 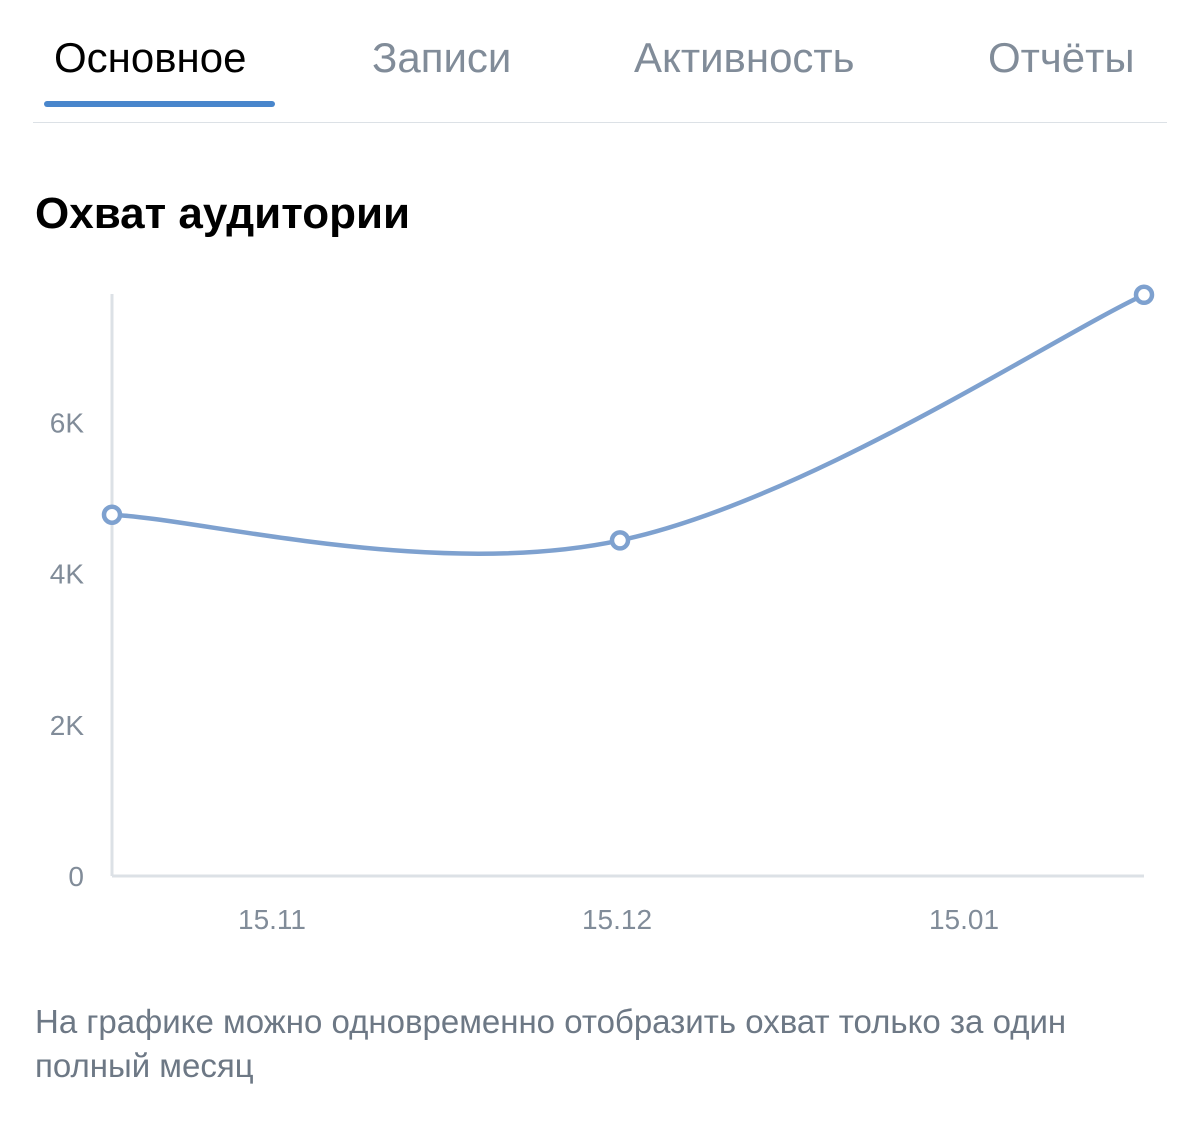 I want to click on x-tick-label: 15.12, so click(x=617, y=919).